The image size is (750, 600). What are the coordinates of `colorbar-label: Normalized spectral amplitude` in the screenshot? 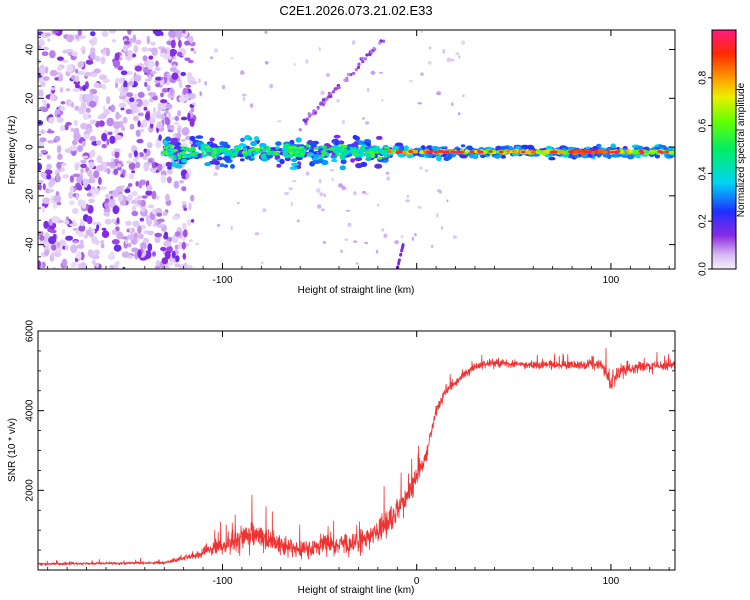 It's located at (741, 149).